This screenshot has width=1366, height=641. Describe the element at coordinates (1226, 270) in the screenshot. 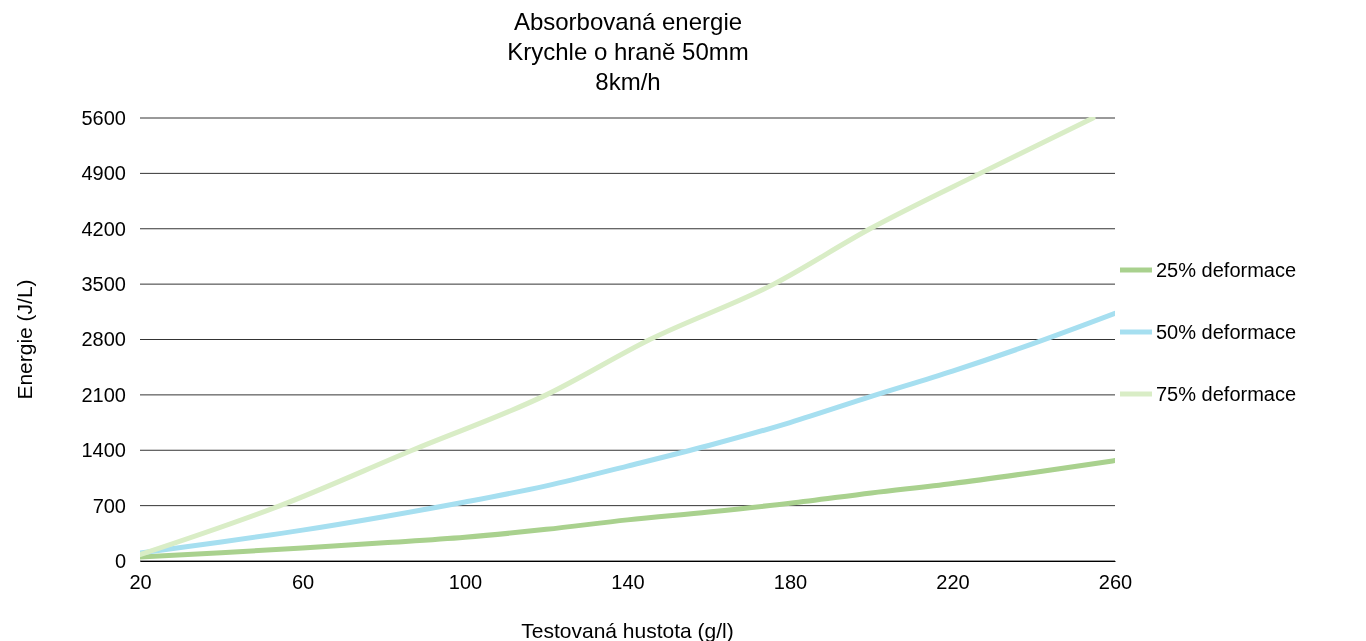

I see `legend-label: 25% deformace` at that location.